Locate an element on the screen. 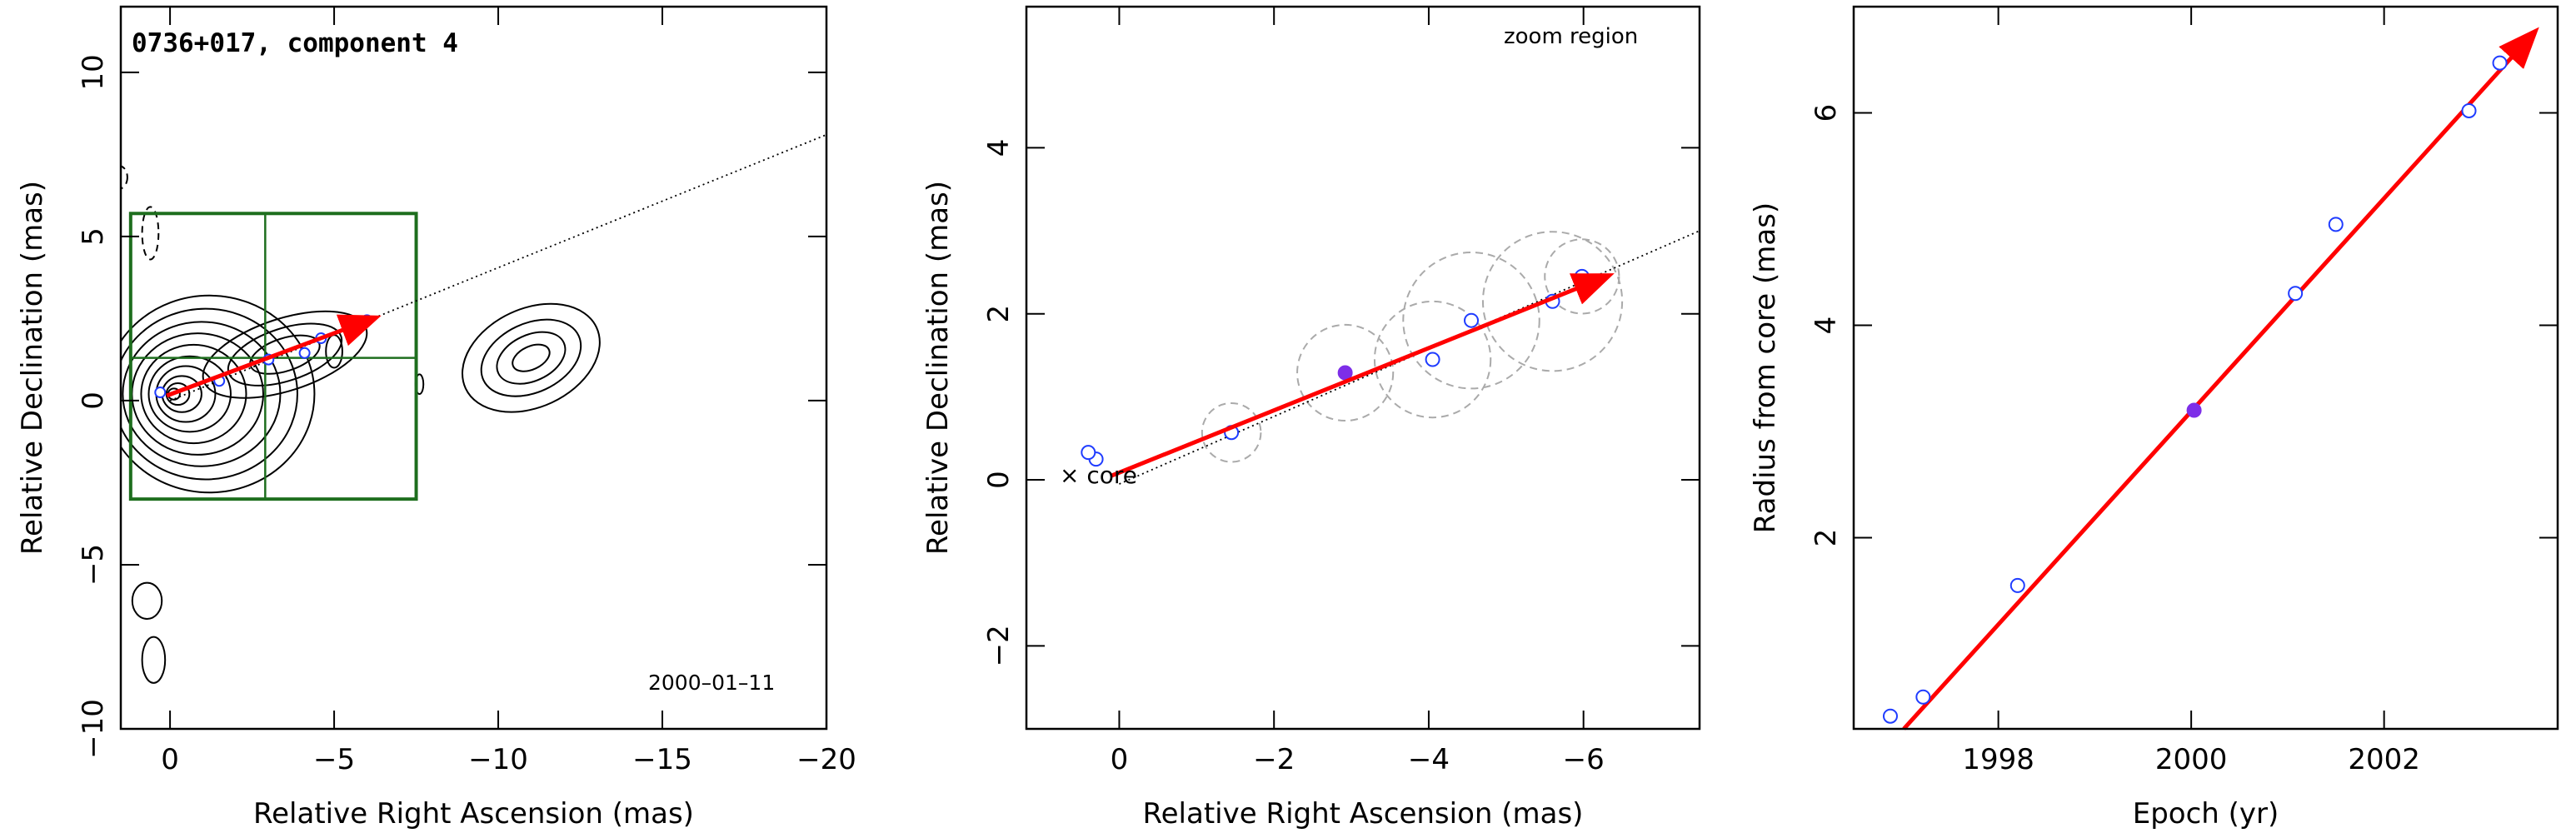 The height and width of the screenshot is (833, 2576). y-tick-label: −5 is located at coordinates (93, 565).